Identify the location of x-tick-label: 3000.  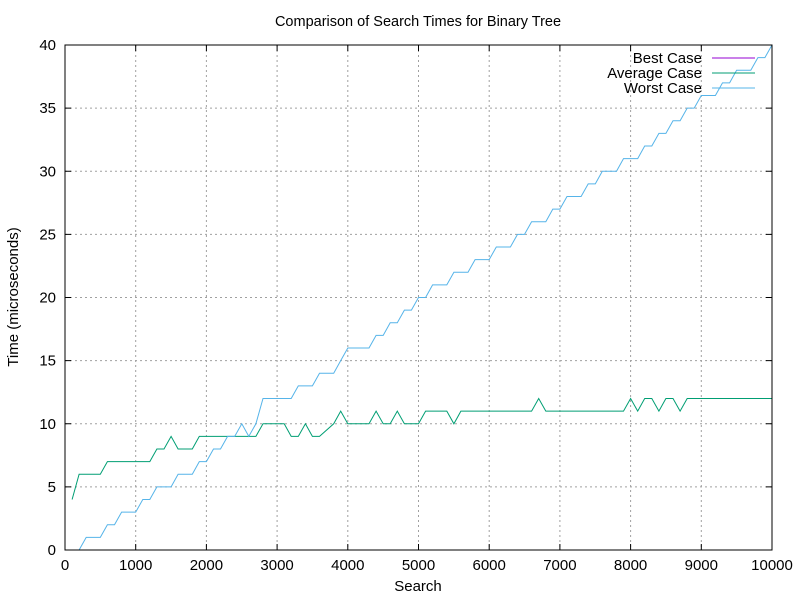
(276, 565).